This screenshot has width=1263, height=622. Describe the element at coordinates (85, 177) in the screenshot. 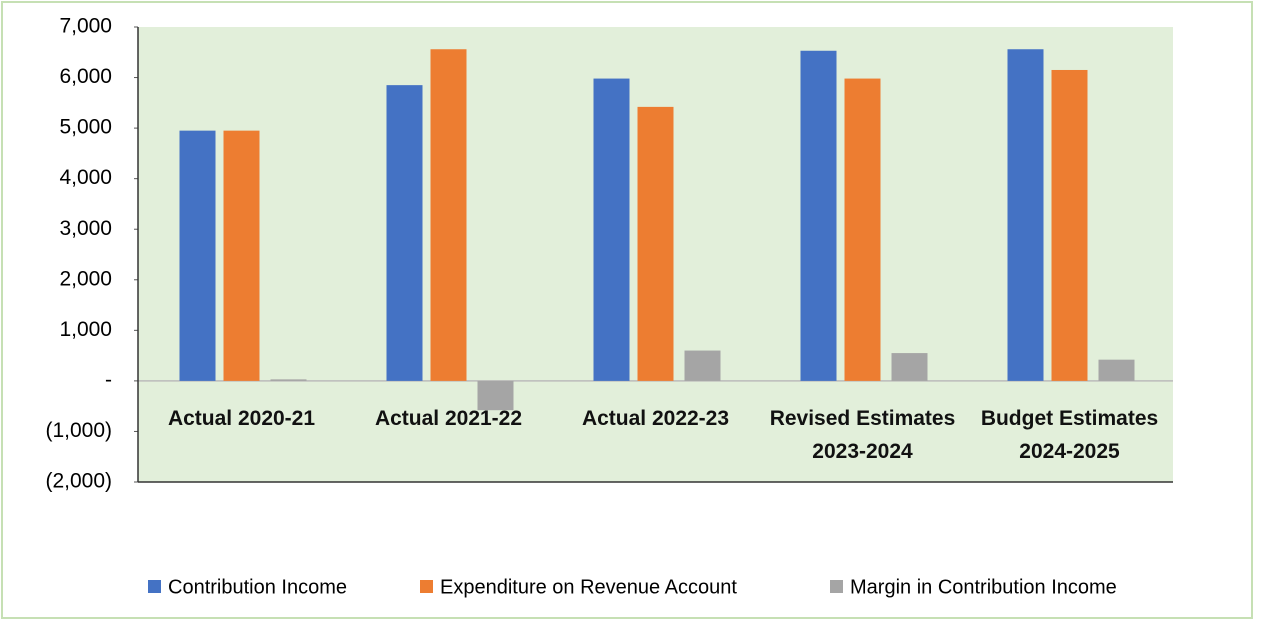

I see `y-tick-label: 4,000` at that location.